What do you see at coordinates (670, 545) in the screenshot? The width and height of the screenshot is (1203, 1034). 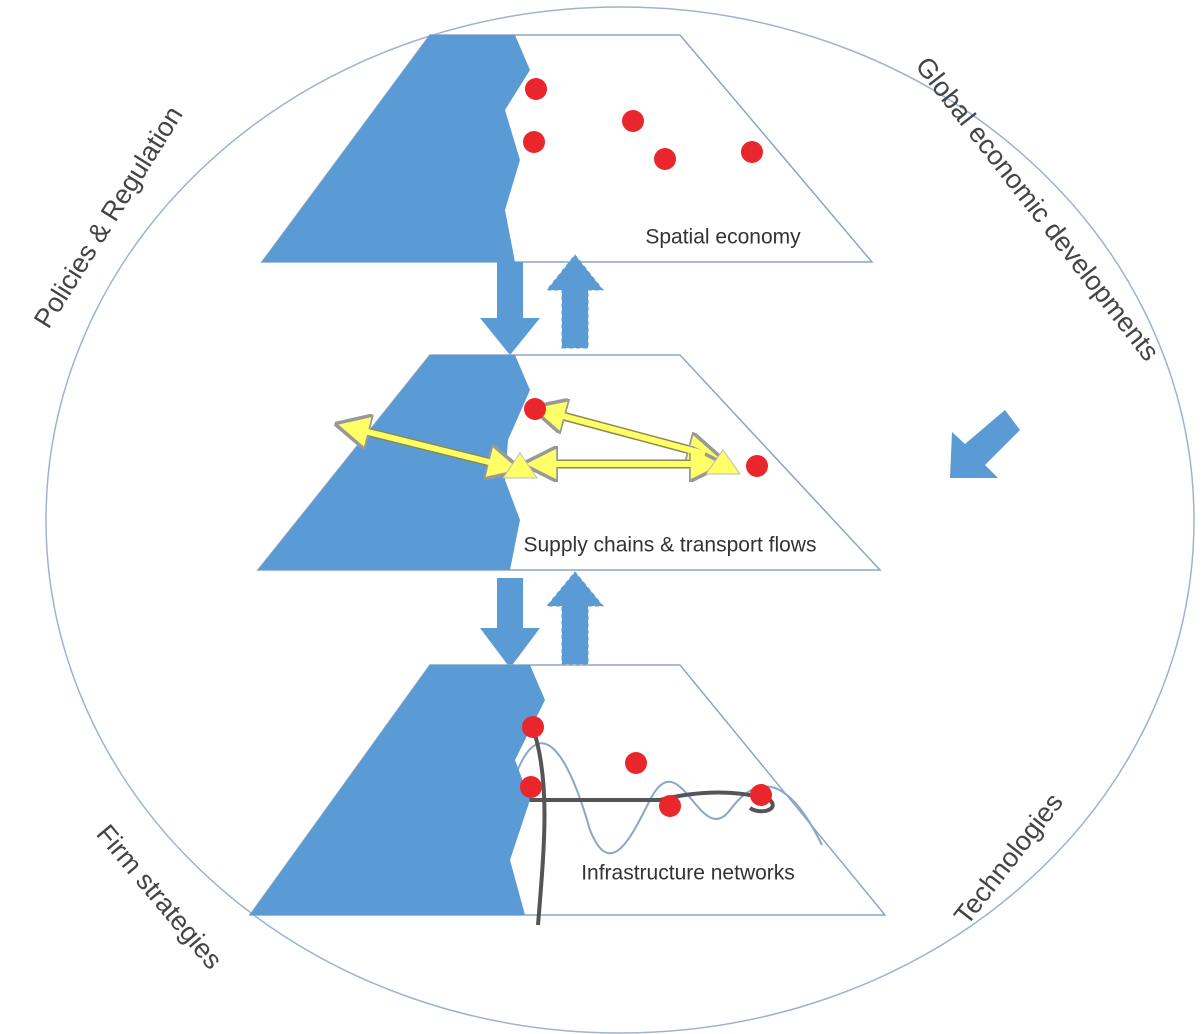 I see `layer-label: Supply chains & transport flows` at bounding box center [670, 545].